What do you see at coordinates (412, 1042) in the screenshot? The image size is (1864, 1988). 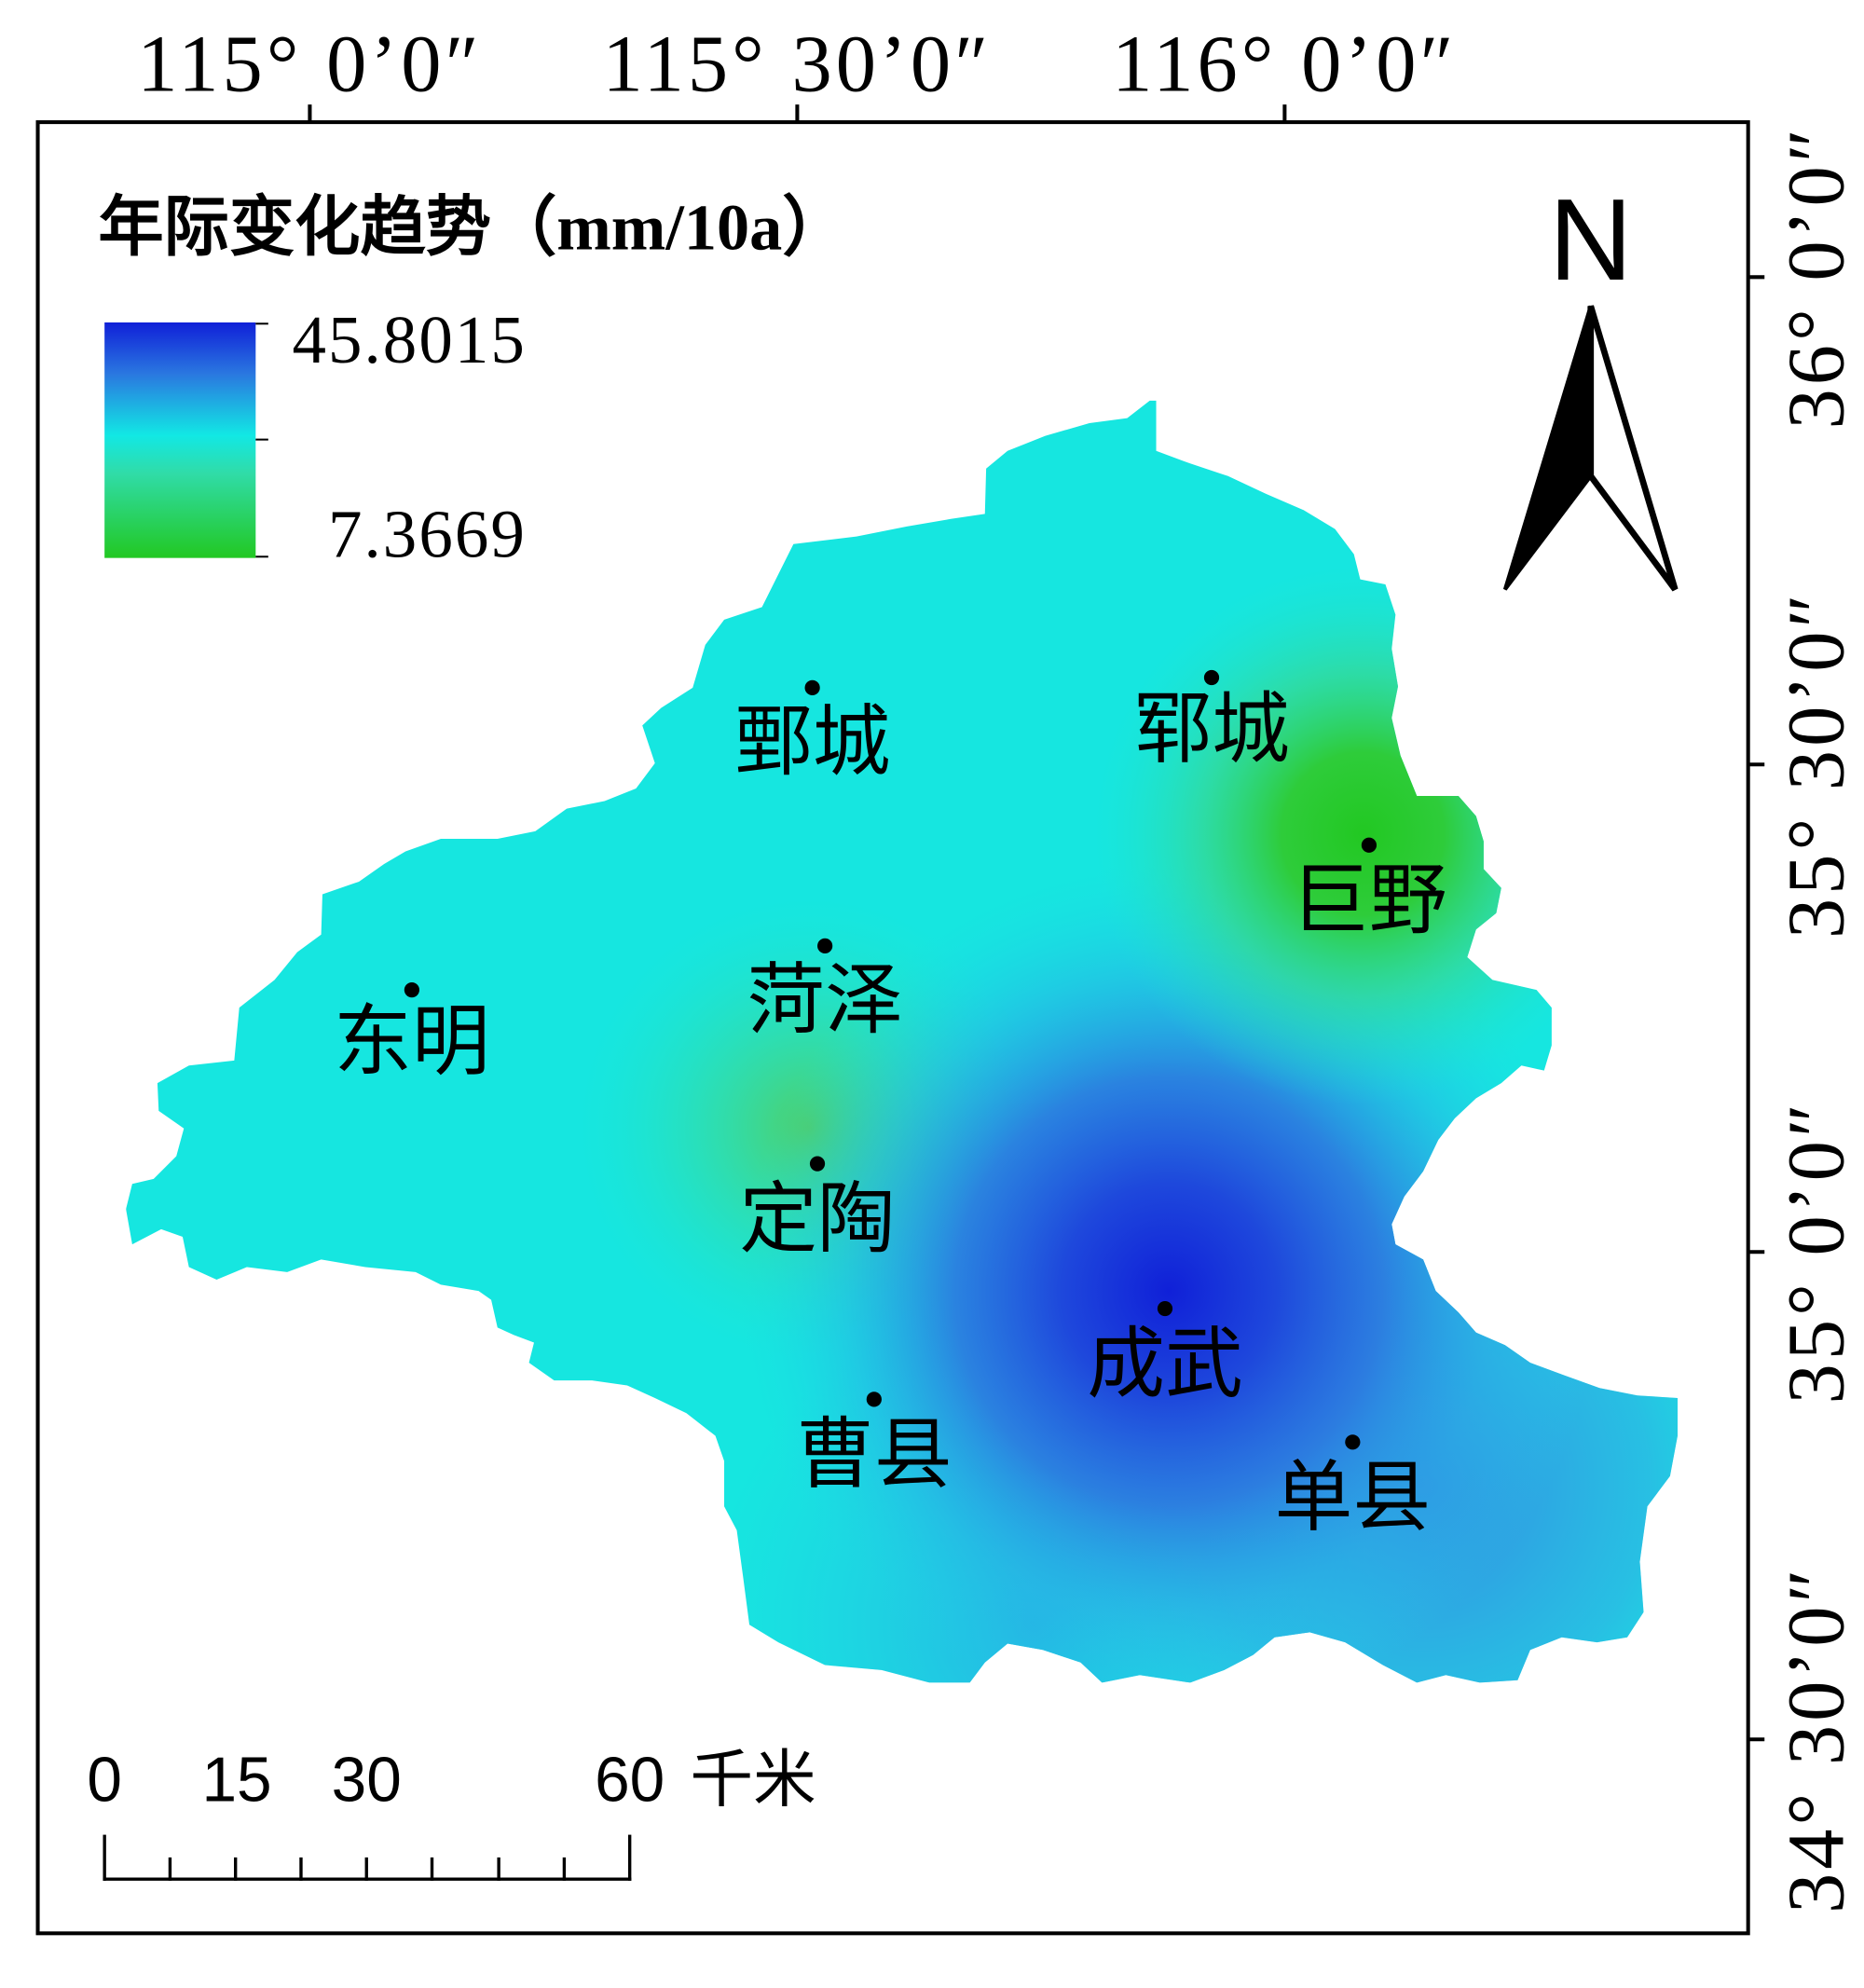 I see `city-label: 东明` at bounding box center [412, 1042].